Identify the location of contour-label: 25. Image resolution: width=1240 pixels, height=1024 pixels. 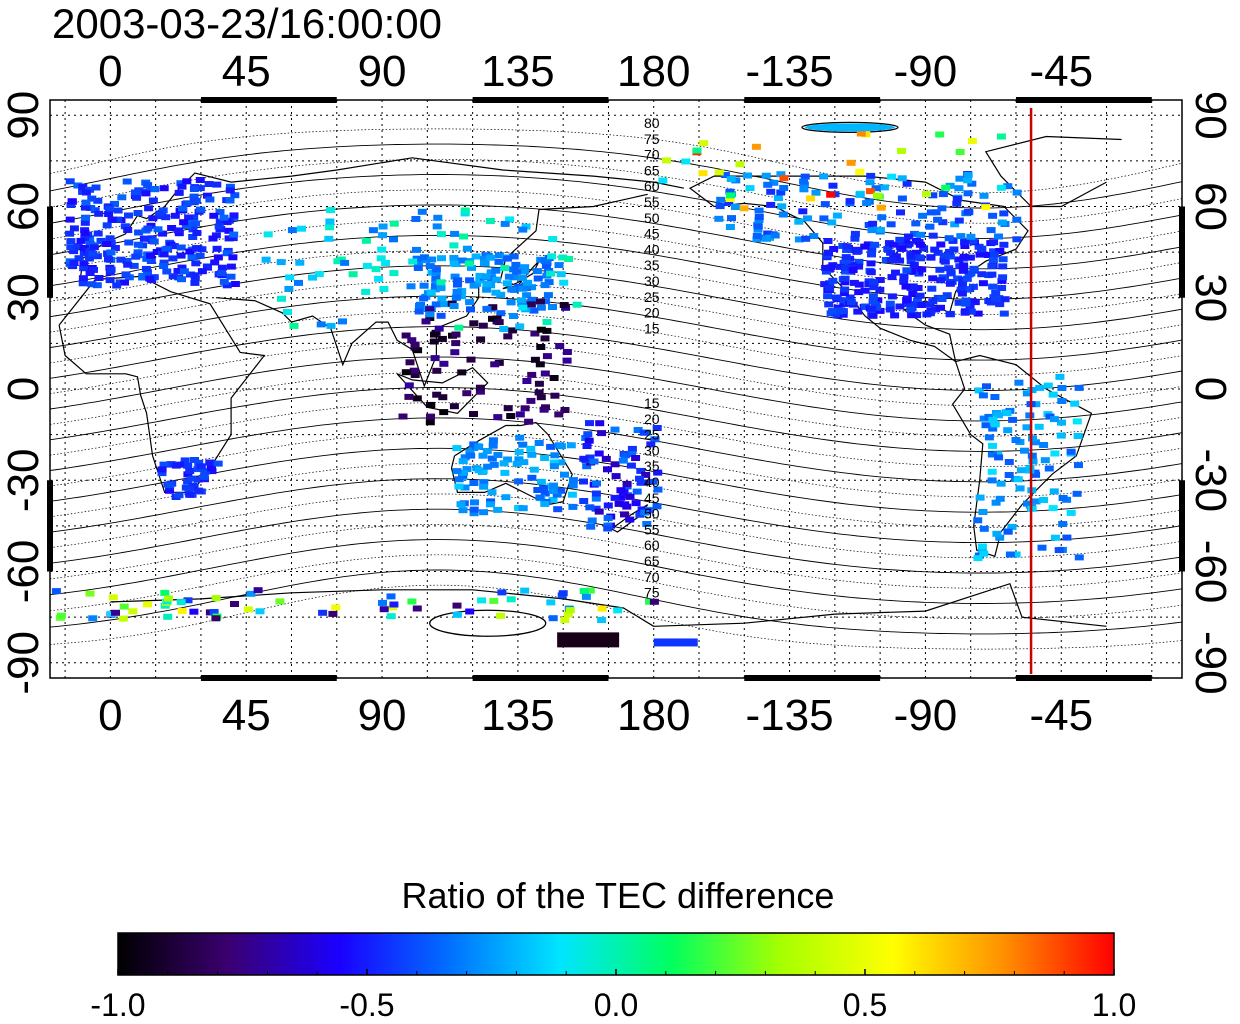
(652, 435).